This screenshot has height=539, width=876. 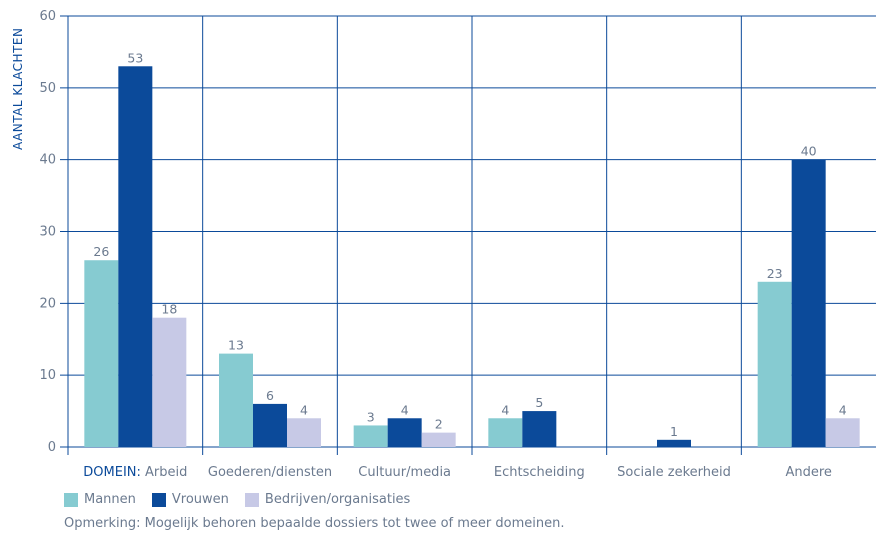 I want to click on data-label: 18, so click(x=169, y=309).